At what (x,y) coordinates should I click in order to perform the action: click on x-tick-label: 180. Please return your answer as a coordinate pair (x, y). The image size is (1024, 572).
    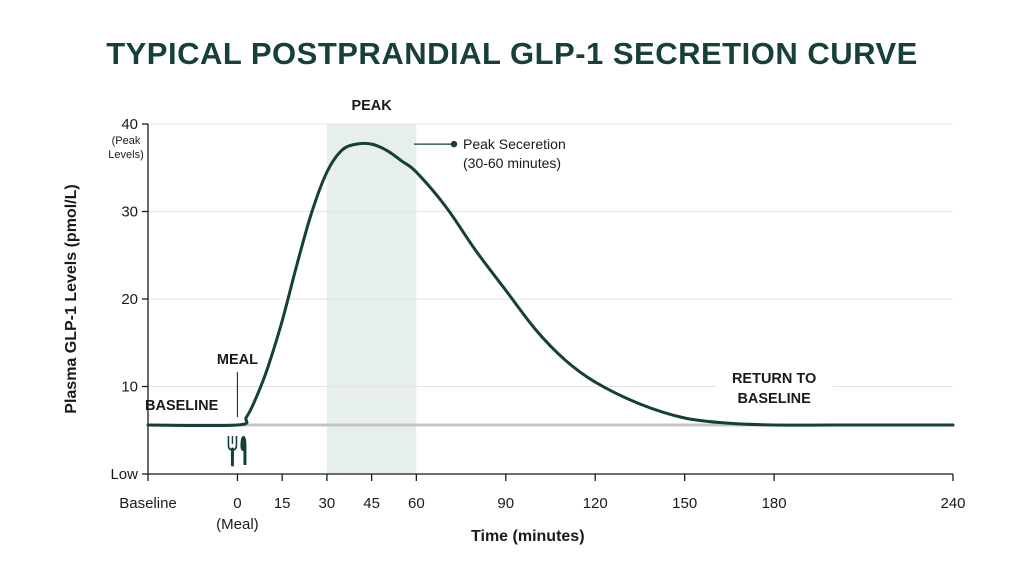
    Looking at the image, I should click on (774, 503).